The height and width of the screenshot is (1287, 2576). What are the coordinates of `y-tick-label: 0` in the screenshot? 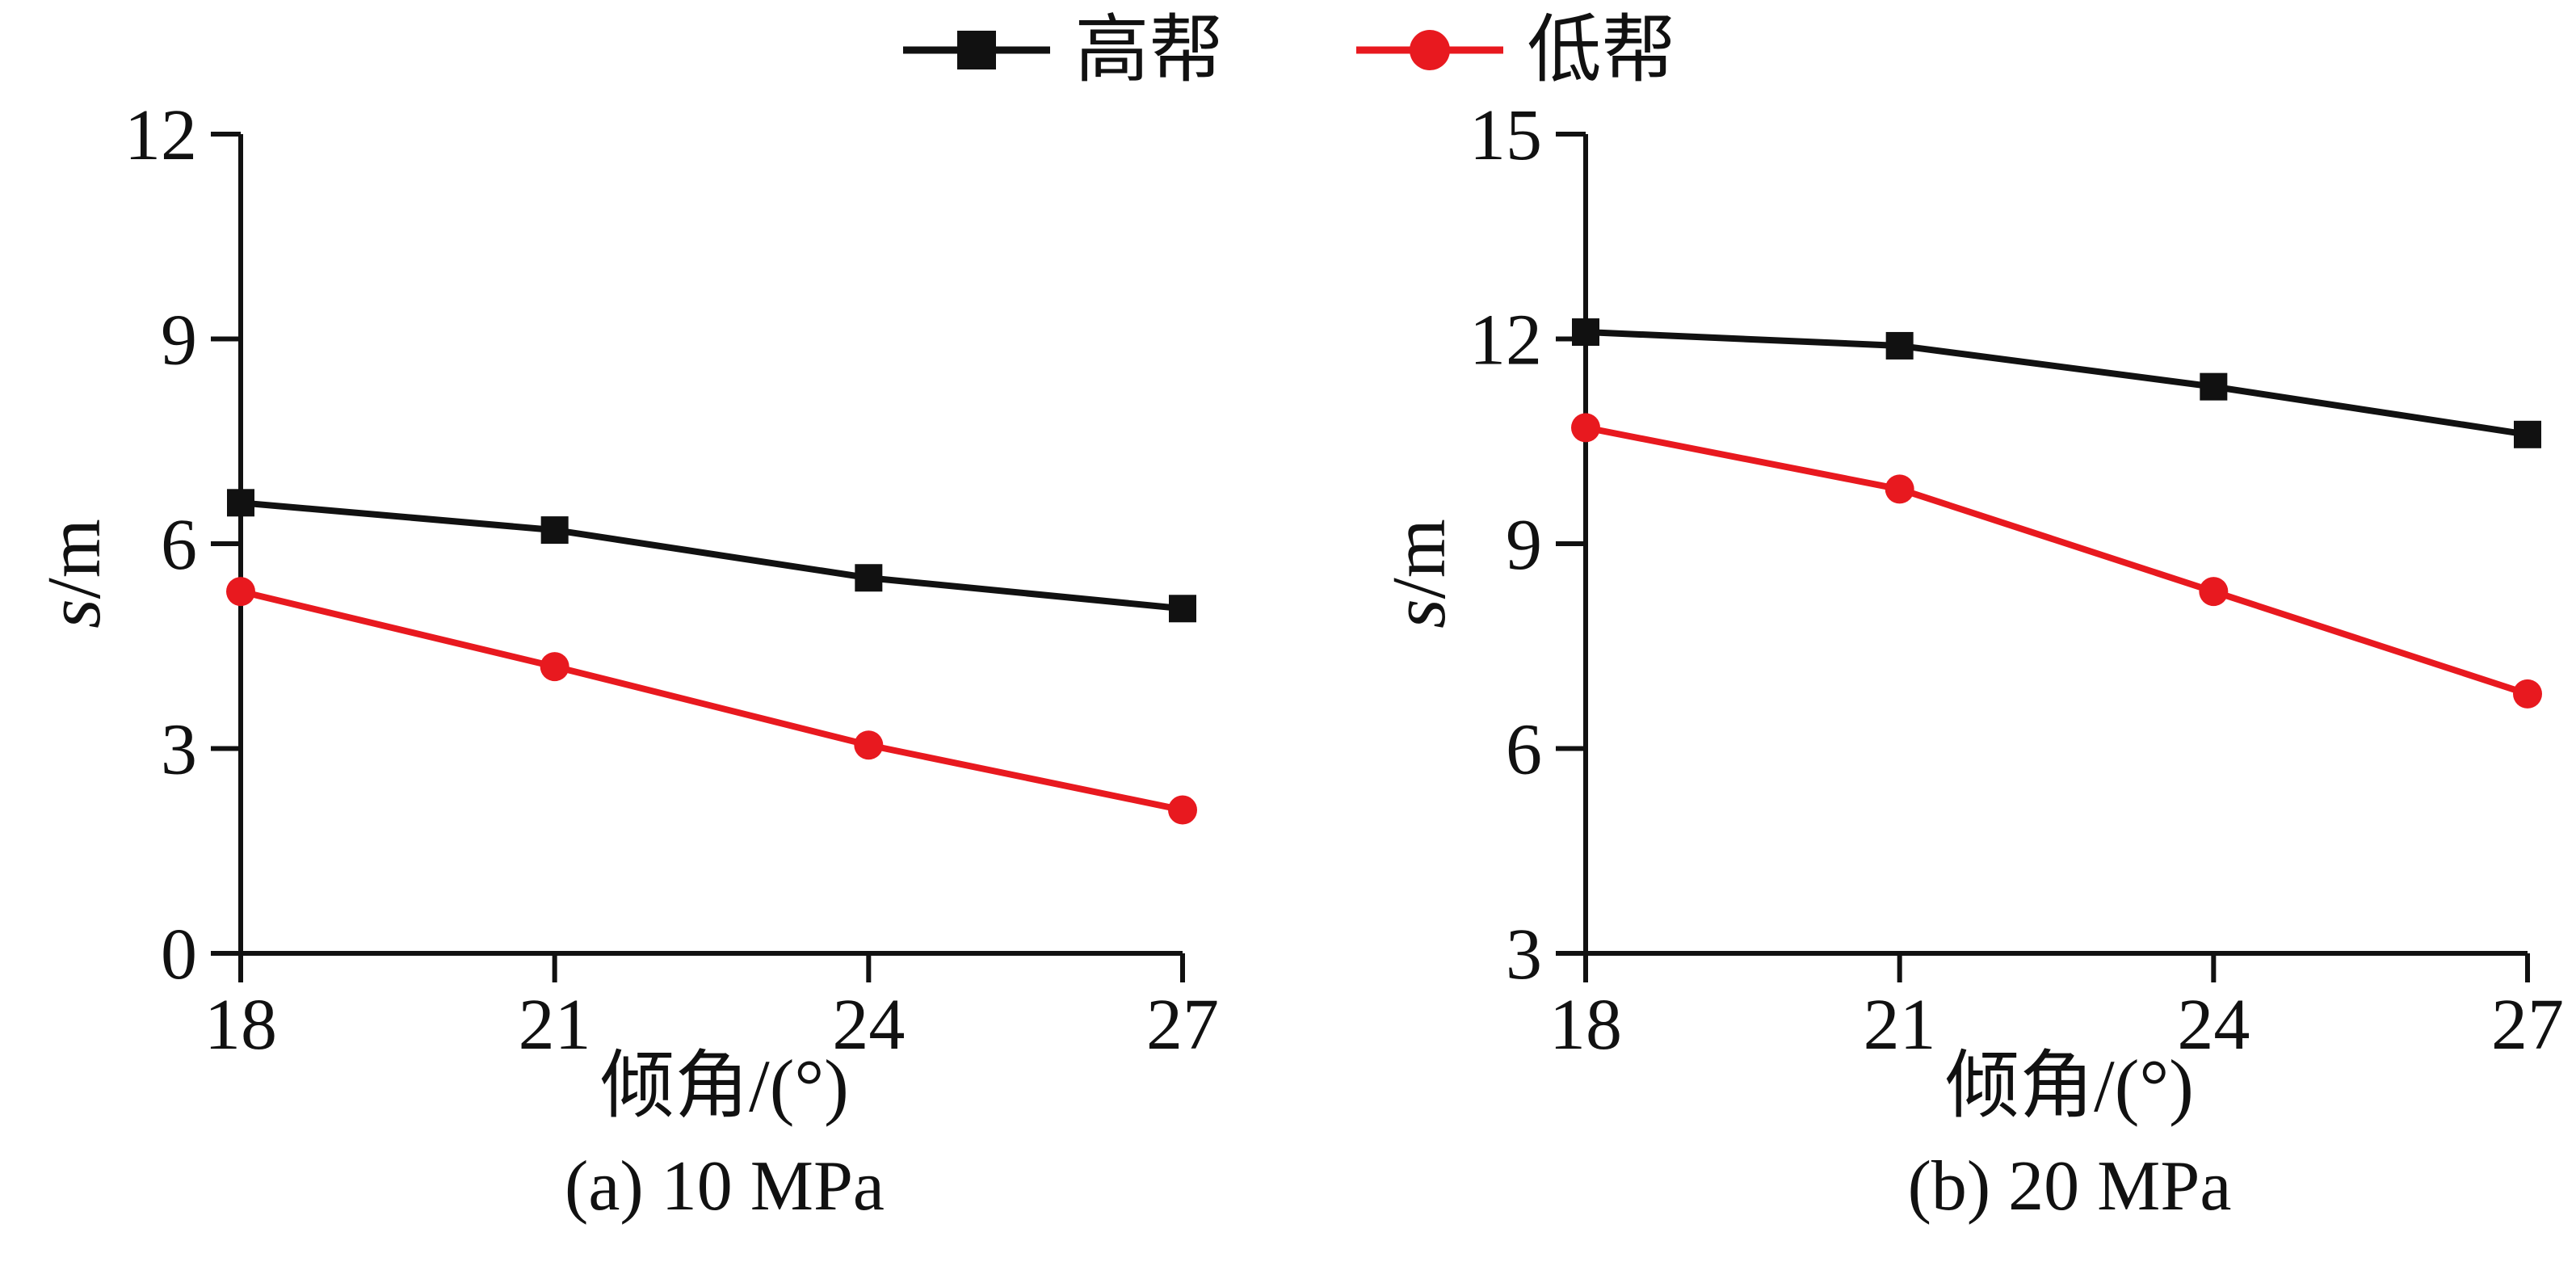 It's located at (179, 955).